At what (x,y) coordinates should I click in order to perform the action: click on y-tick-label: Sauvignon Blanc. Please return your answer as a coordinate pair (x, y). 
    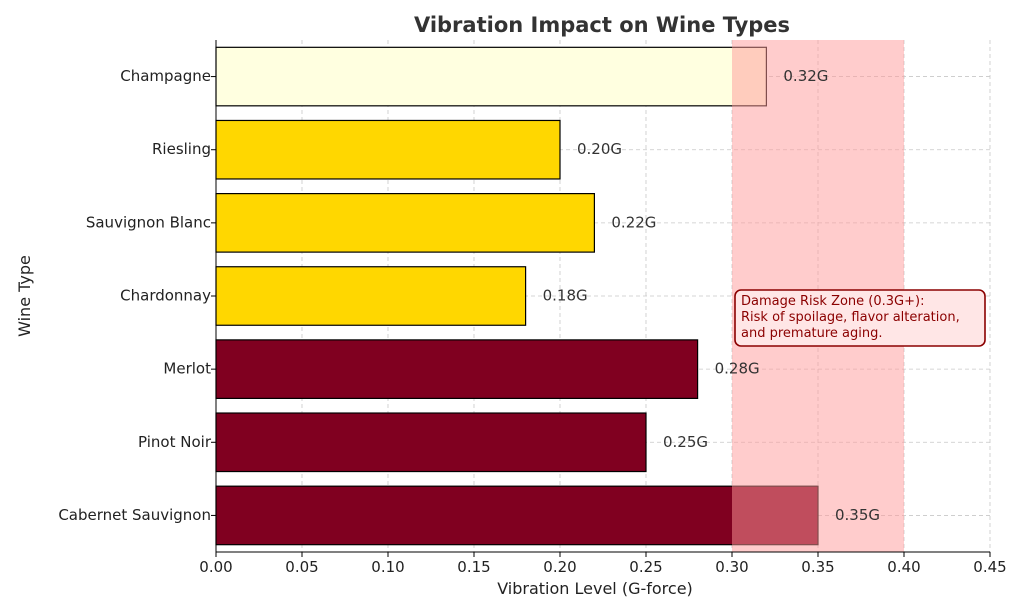
    Looking at the image, I should click on (148, 222).